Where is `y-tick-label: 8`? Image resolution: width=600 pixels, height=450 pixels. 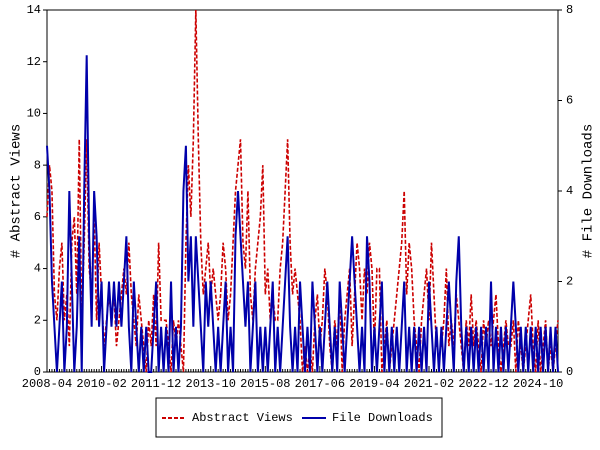 y-tick-label: 8 is located at coordinates (37, 165).